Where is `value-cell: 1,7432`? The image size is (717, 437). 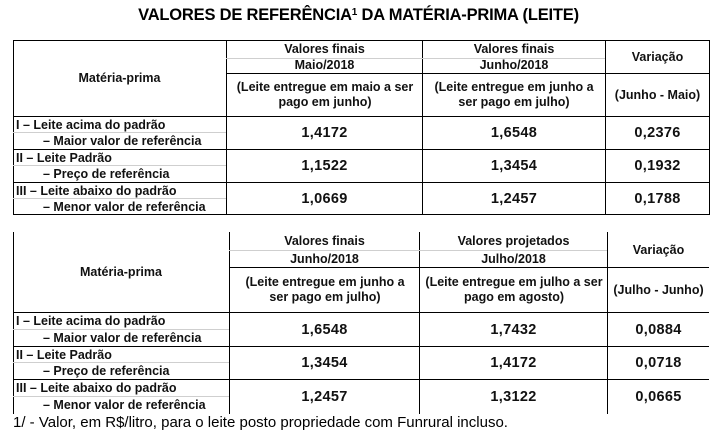 value-cell: 1,7432 is located at coordinates (513, 329).